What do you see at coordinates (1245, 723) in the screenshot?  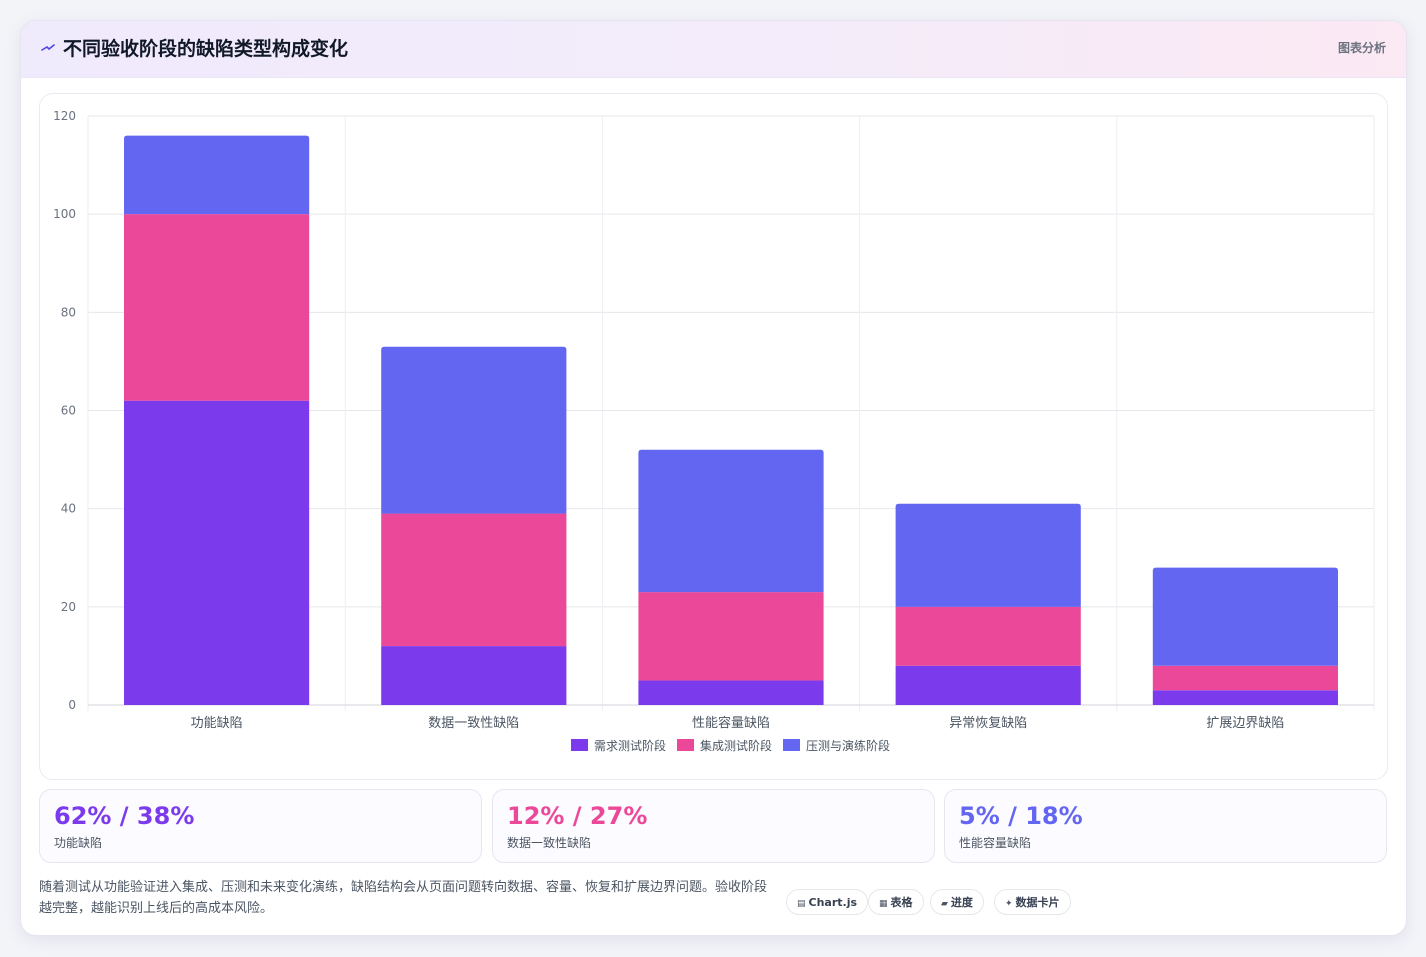 I see `x-tick-label: 扩展边界缺陷` at bounding box center [1245, 723].